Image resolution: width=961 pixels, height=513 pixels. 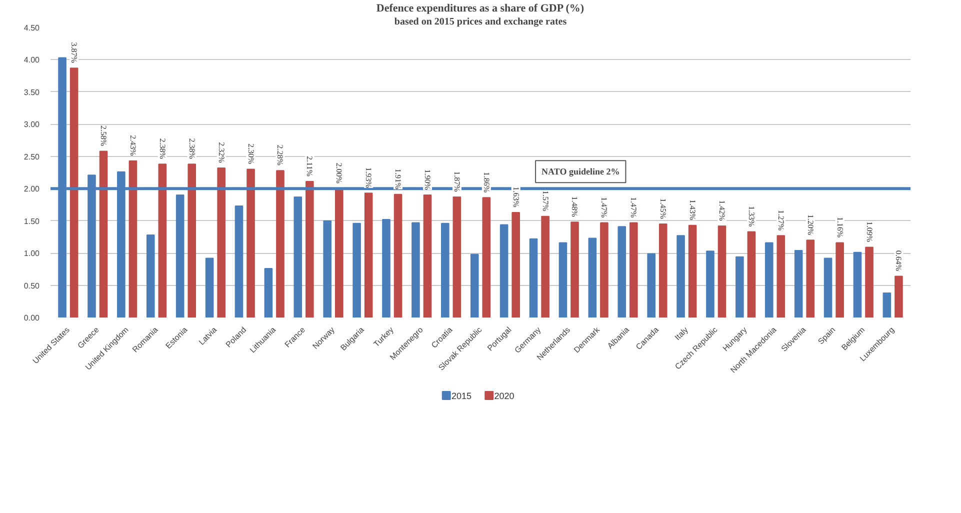 What do you see at coordinates (480, 22) in the screenshot?
I see `chart-subtitle: based on 2015 prices and exchange rates` at bounding box center [480, 22].